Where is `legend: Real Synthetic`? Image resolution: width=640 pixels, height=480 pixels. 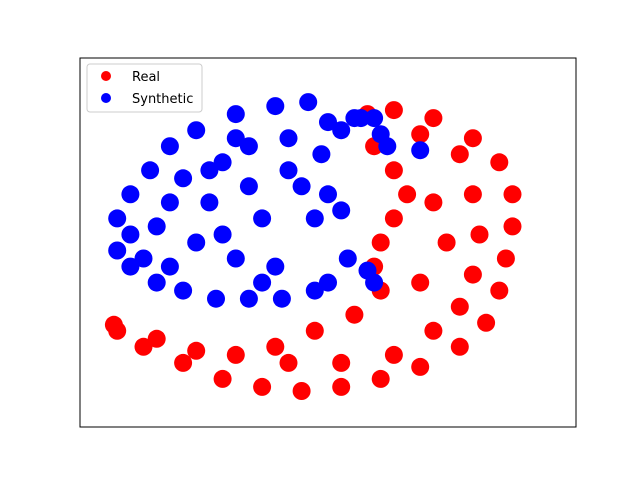 legend: Real Synthetic is located at coordinates (144, 88).